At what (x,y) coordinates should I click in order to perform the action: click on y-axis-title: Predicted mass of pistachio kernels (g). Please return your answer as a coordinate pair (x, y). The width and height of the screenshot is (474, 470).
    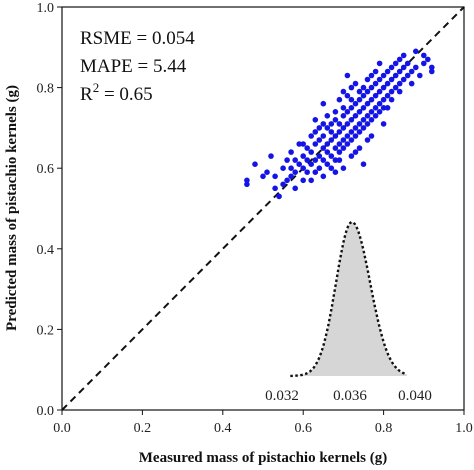
    Looking at the image, I should click on (12, 208).